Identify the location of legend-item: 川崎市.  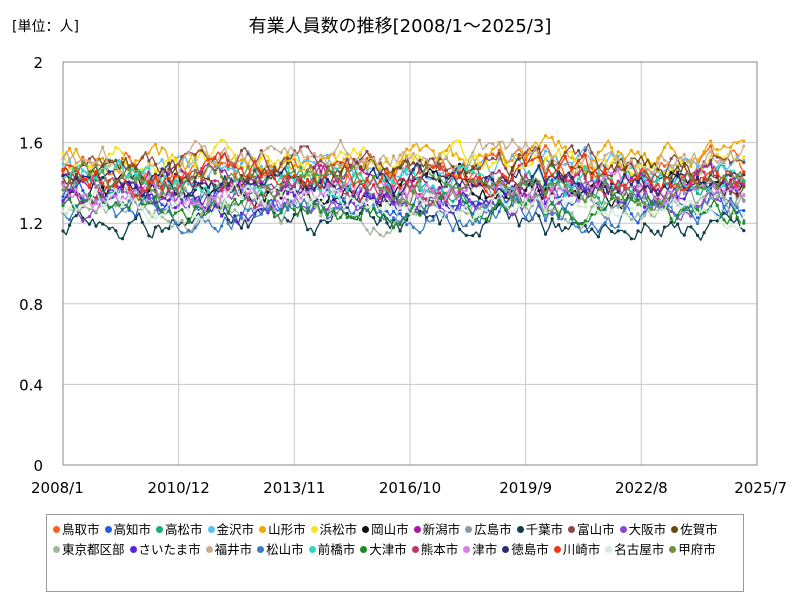
(577, 550).